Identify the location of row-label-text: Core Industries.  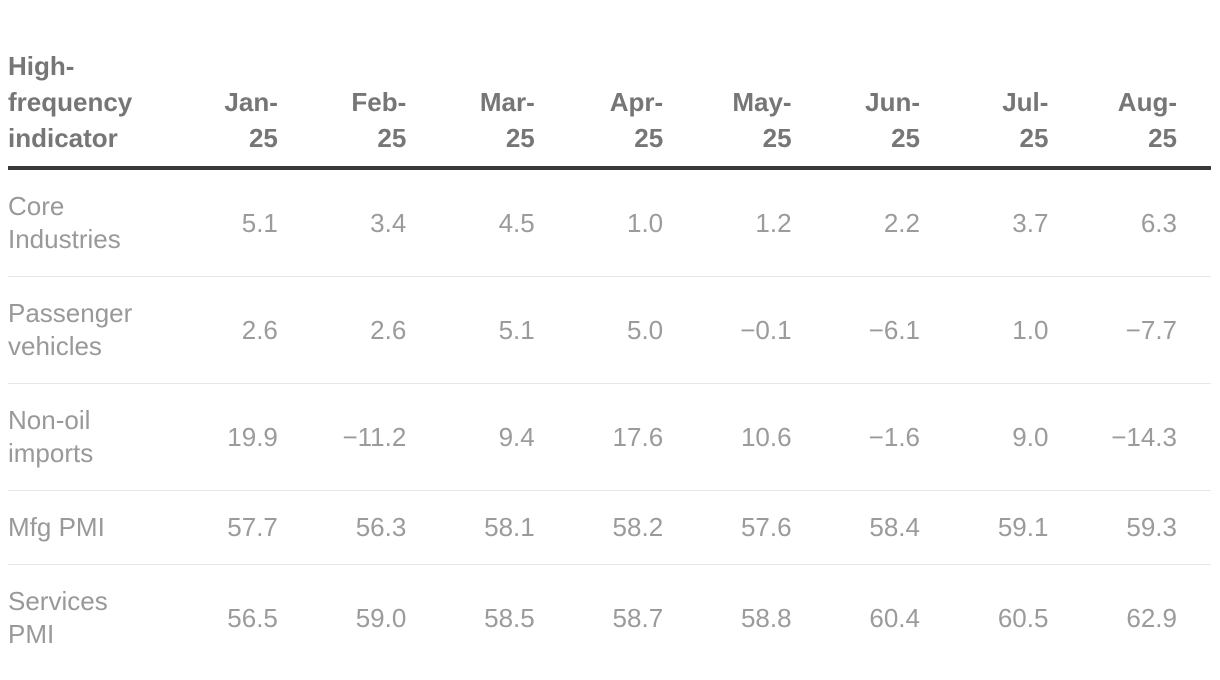
(64, 222).